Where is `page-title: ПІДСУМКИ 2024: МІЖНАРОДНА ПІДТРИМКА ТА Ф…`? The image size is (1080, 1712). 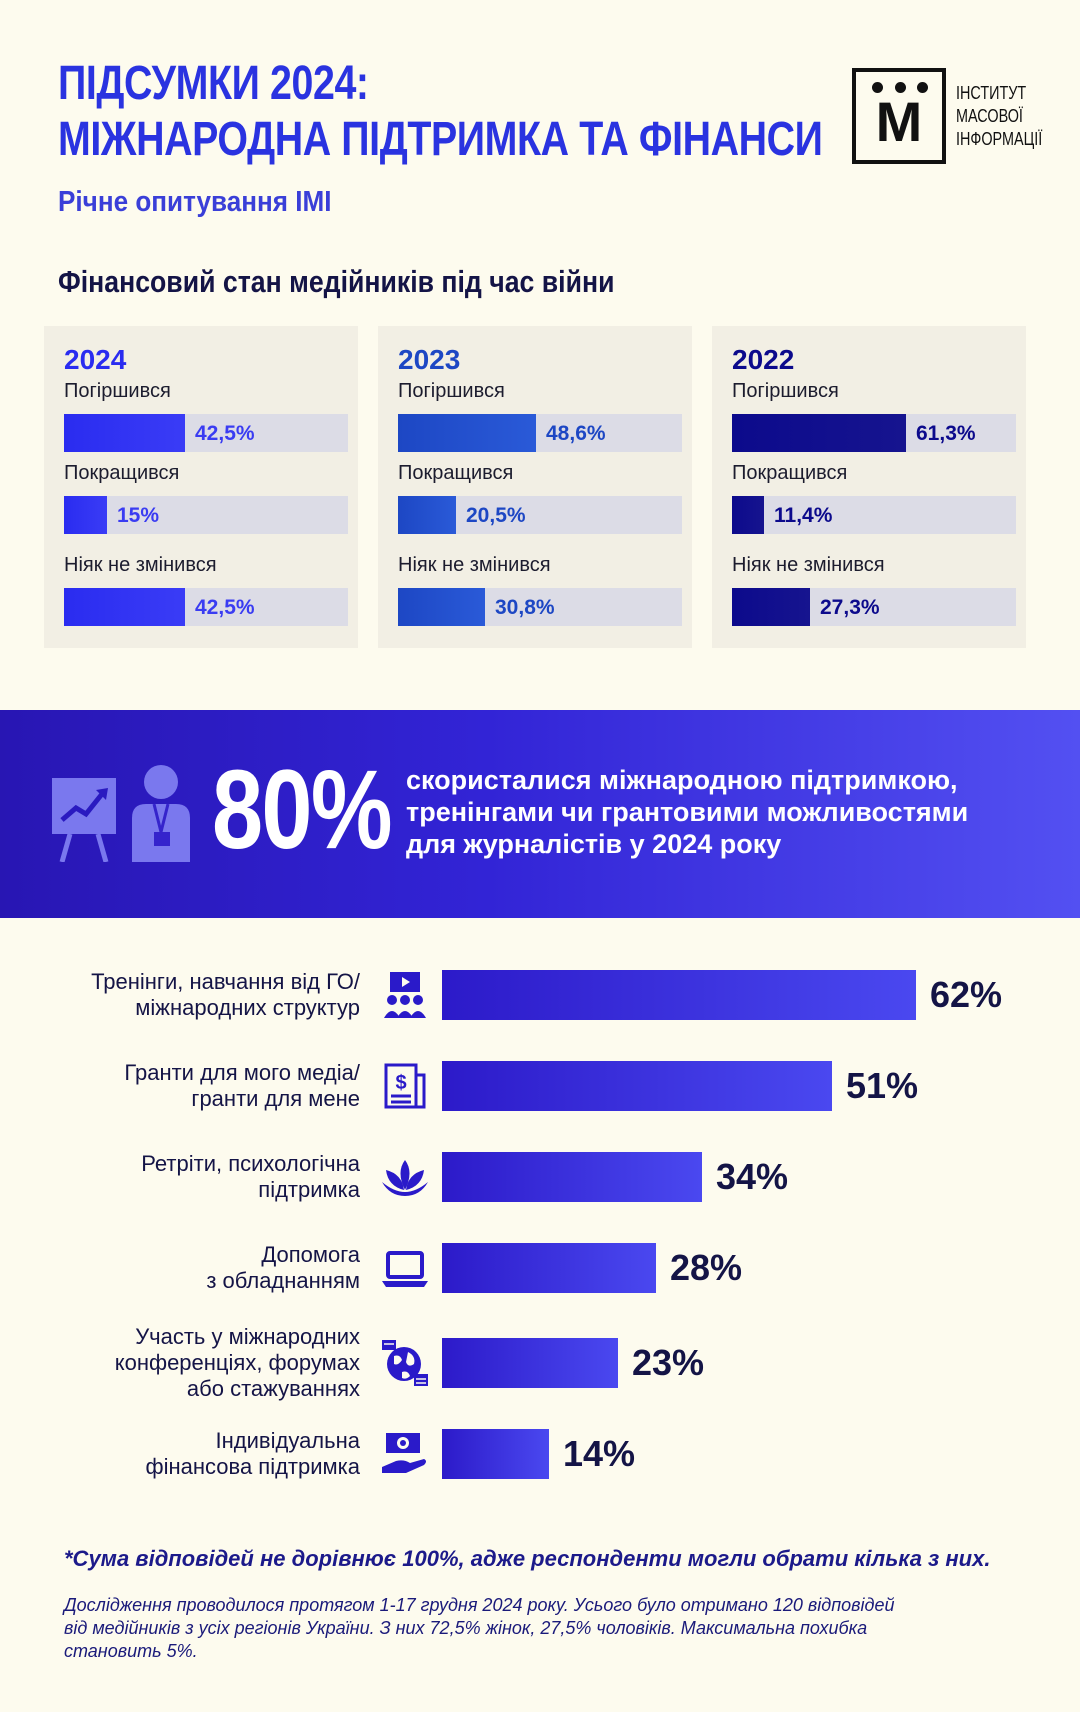 page-title: ПІДСУМКИ 2024: МІЖНАРОДНА ПІДТРИМКА ТА Ф… is located at coordinates (440, 112).